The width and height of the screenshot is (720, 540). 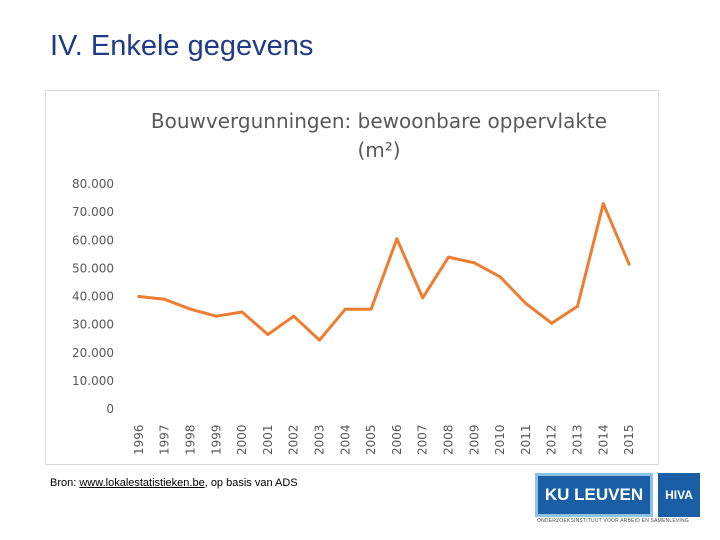 What do you see at coordinates (110, 409) in the screenshot?
I see `y-tick-label: 0` at bounding box center [110, 409].